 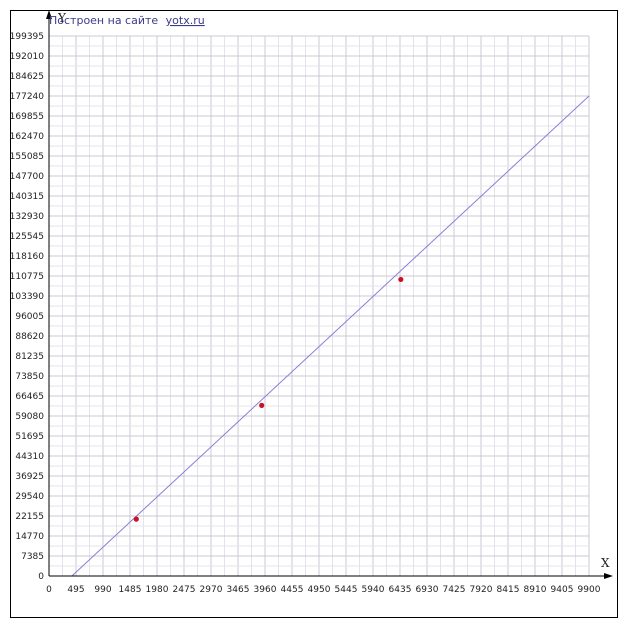 I want to click on y-tick-label: 162470, so click(x=27, y=137).